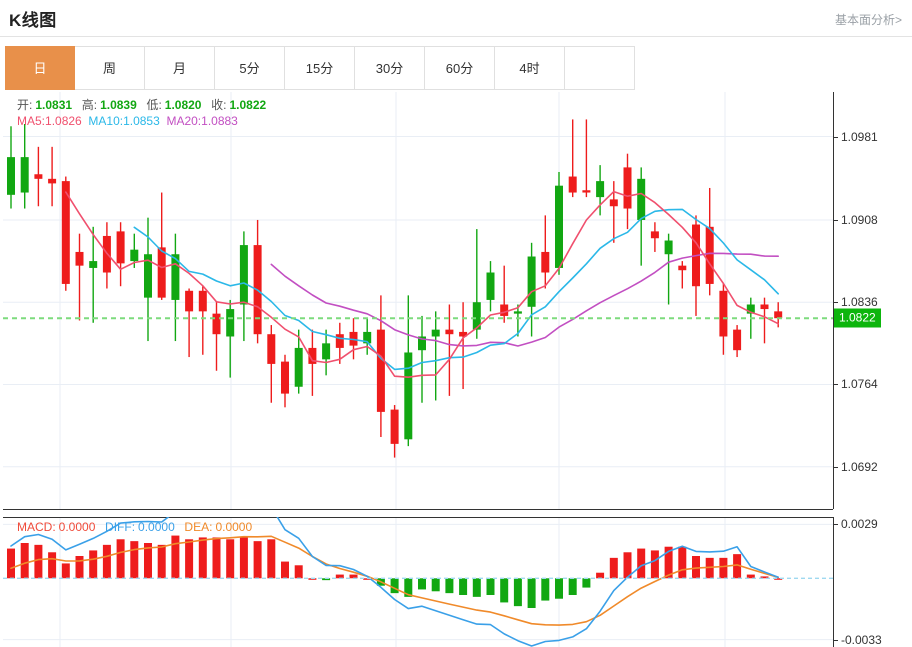  I want to click on macd-axis: 0.0029 -0.0033, so click(872, 582).